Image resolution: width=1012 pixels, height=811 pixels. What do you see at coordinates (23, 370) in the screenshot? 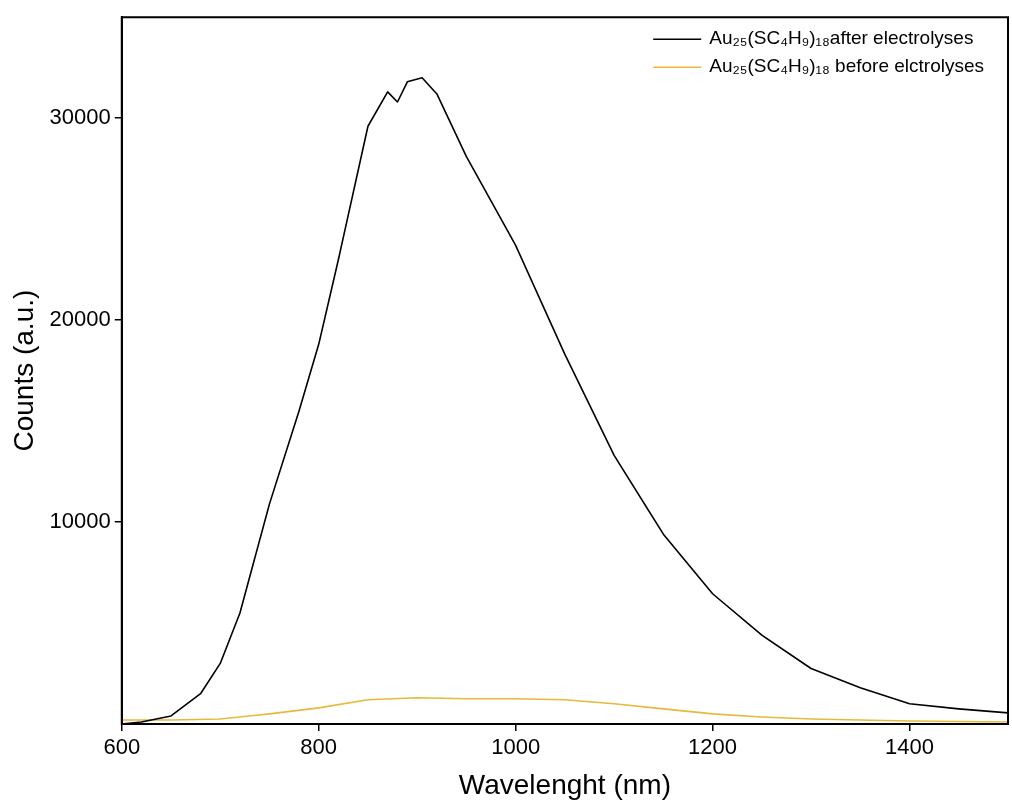
I see `y-axis-title: Counts (a.u.)` at bounding box center [23, 370].